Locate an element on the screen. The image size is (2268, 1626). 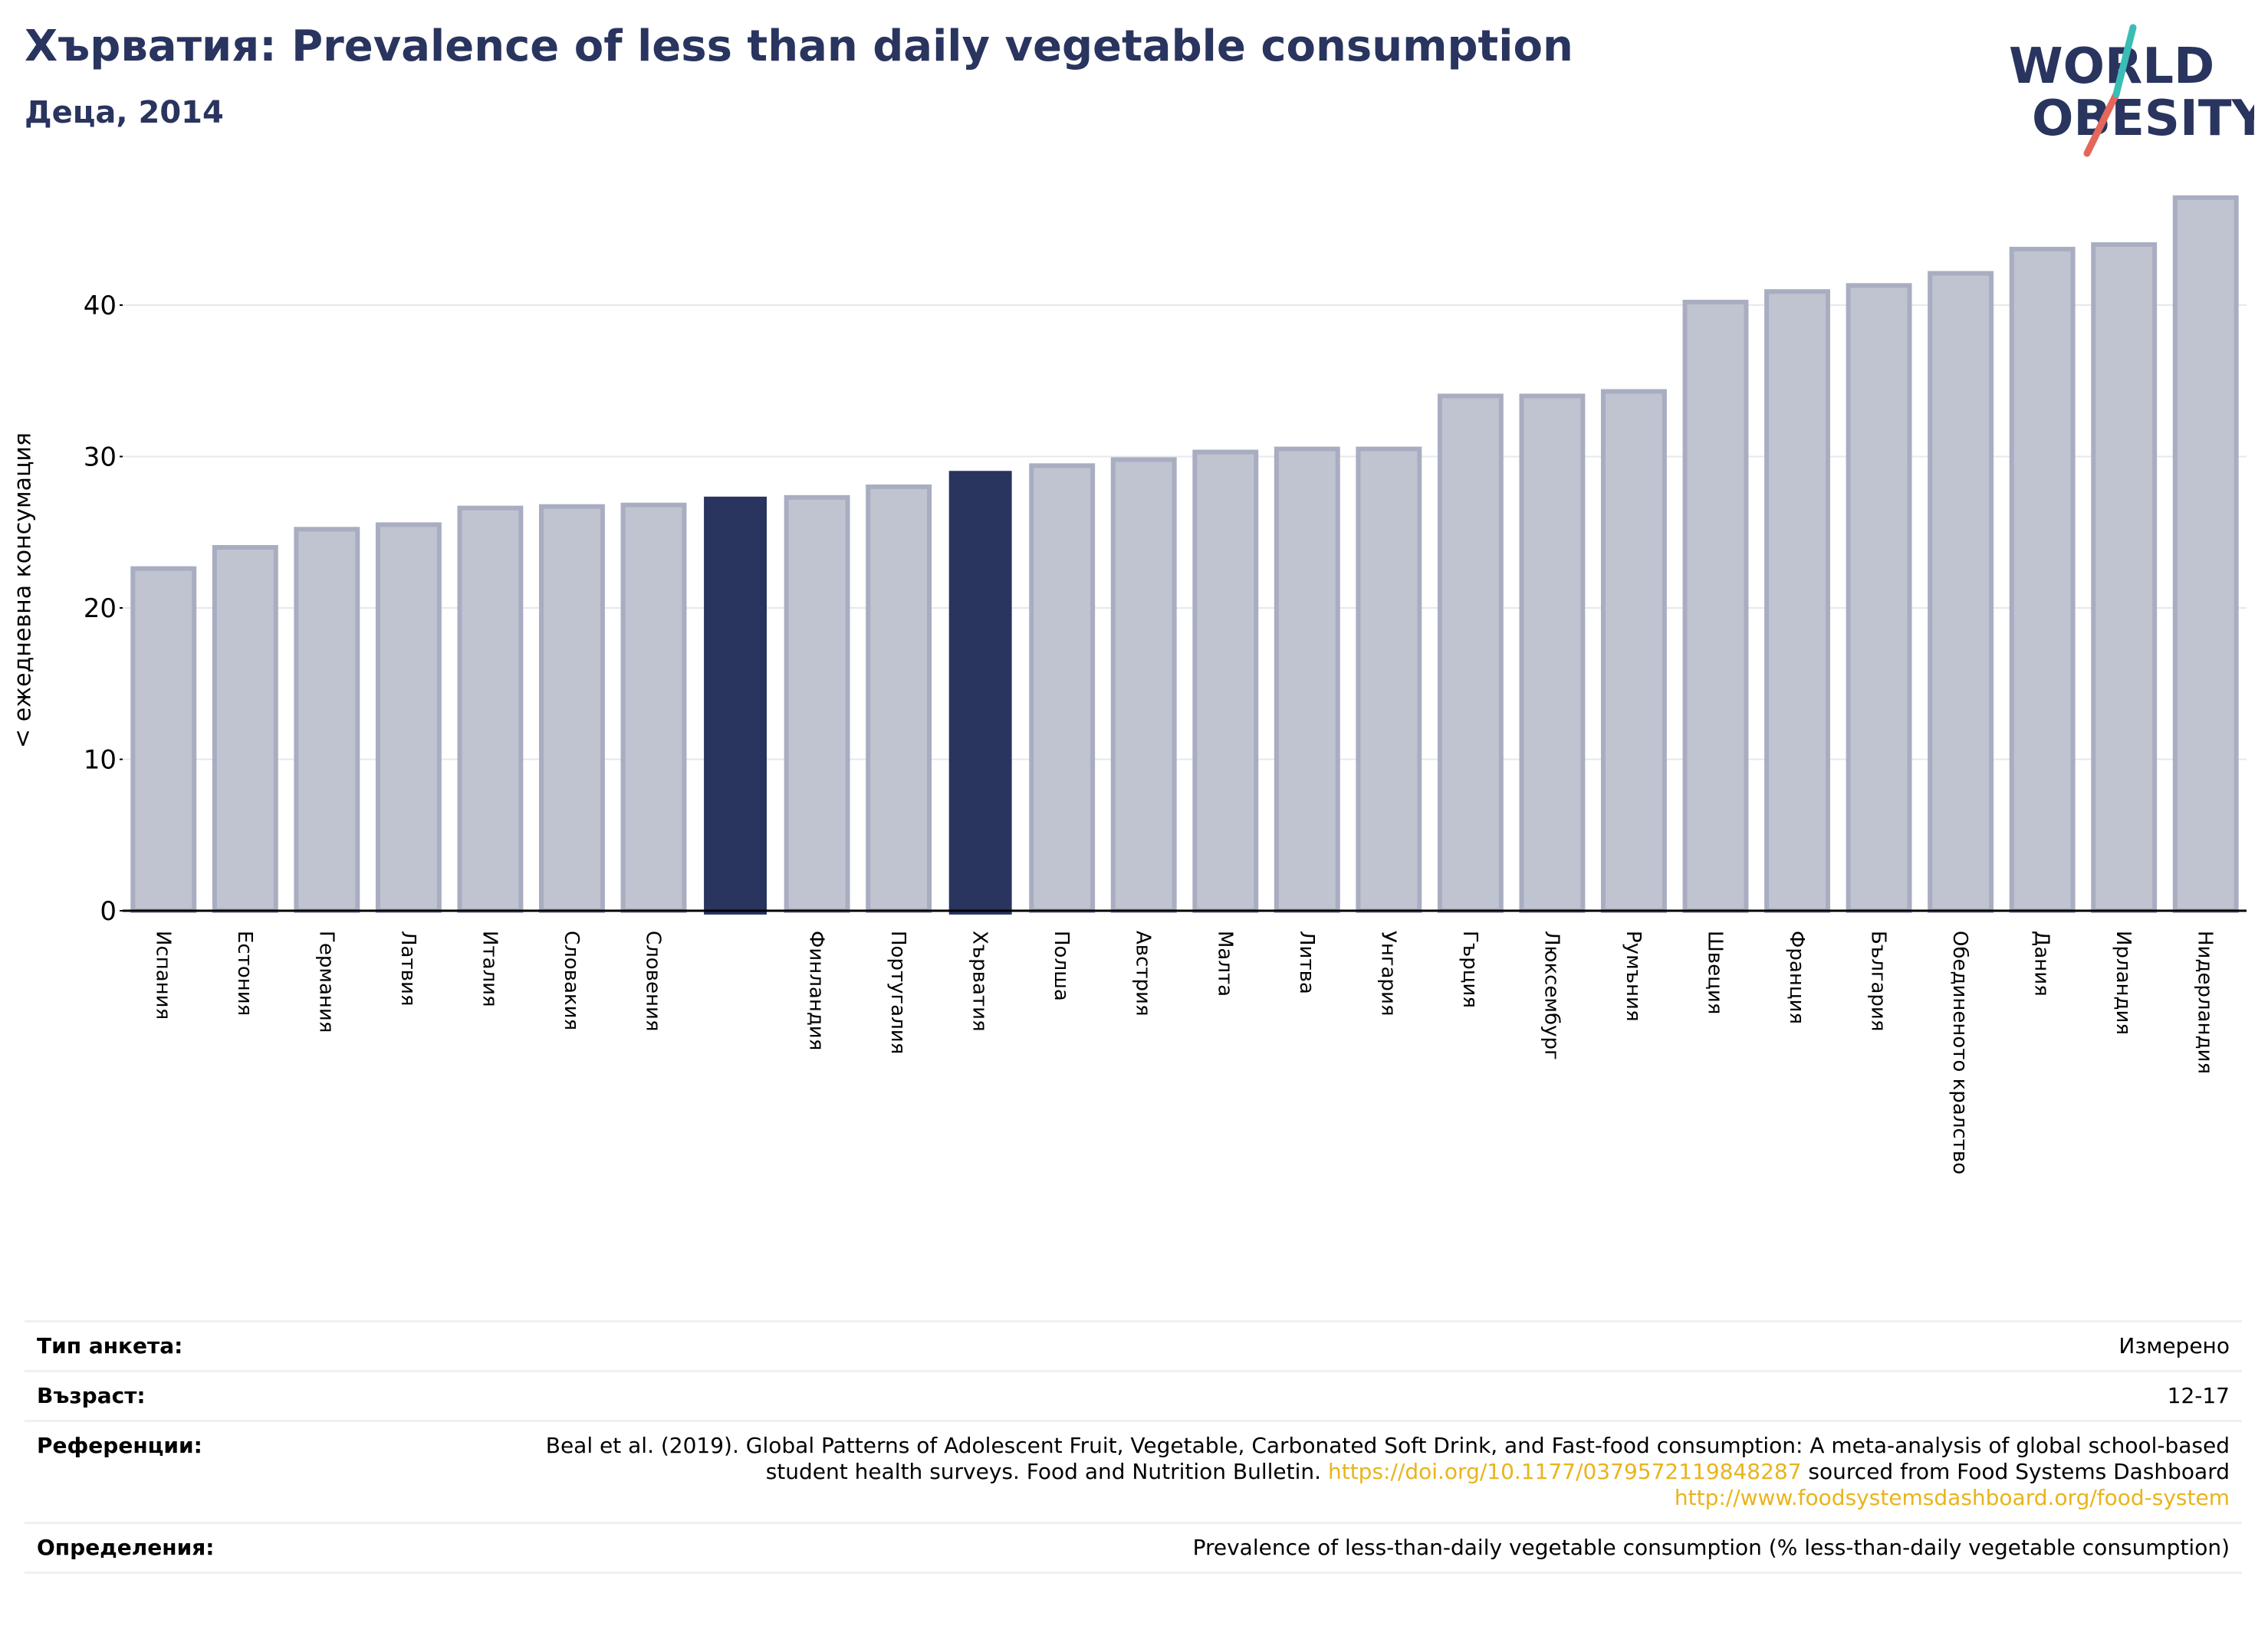
x-tick-label: Унгария is located at coordinates (1387, 973).